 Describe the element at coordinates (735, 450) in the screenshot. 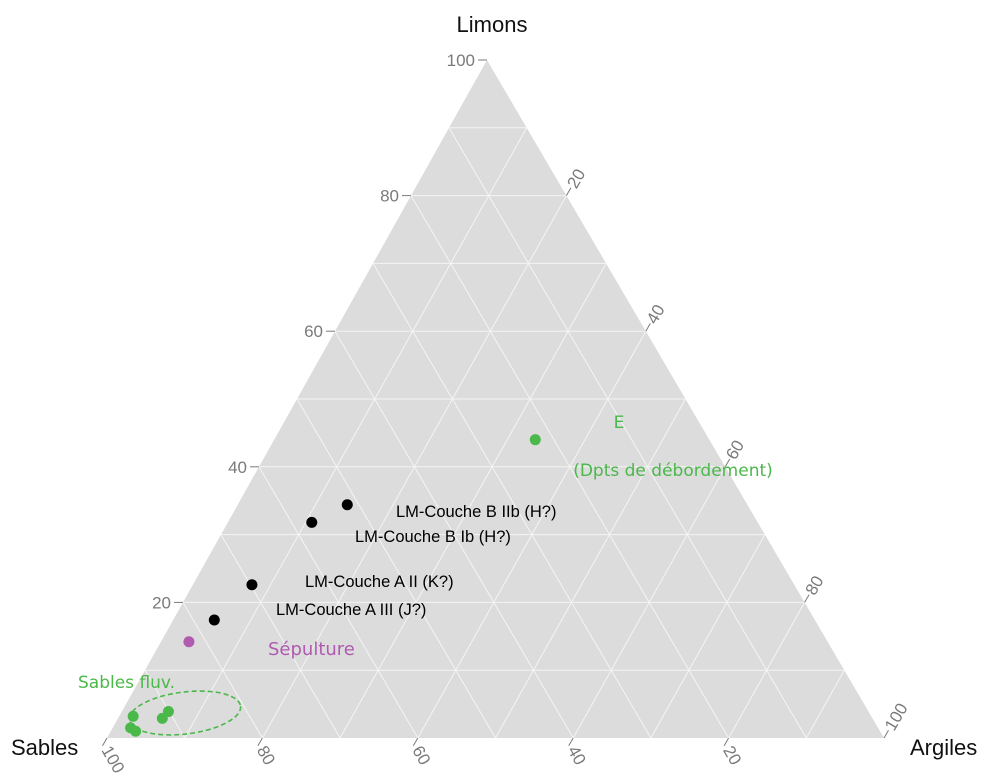

I see `tick-label-argiles-60: 60` at that location.